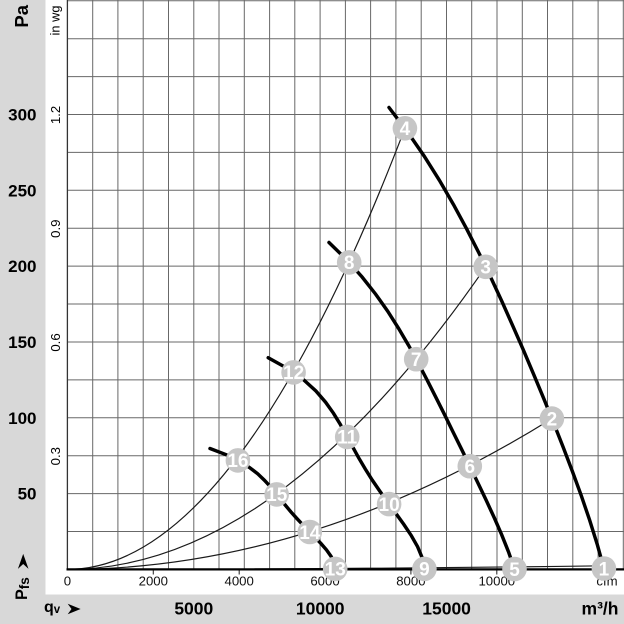 The width and height of the screenshot is (624, 624). What do you see at coordinates (54, 21) in the screenshot?
I see `svg-text: in wg` at bounding box center [54, 21].